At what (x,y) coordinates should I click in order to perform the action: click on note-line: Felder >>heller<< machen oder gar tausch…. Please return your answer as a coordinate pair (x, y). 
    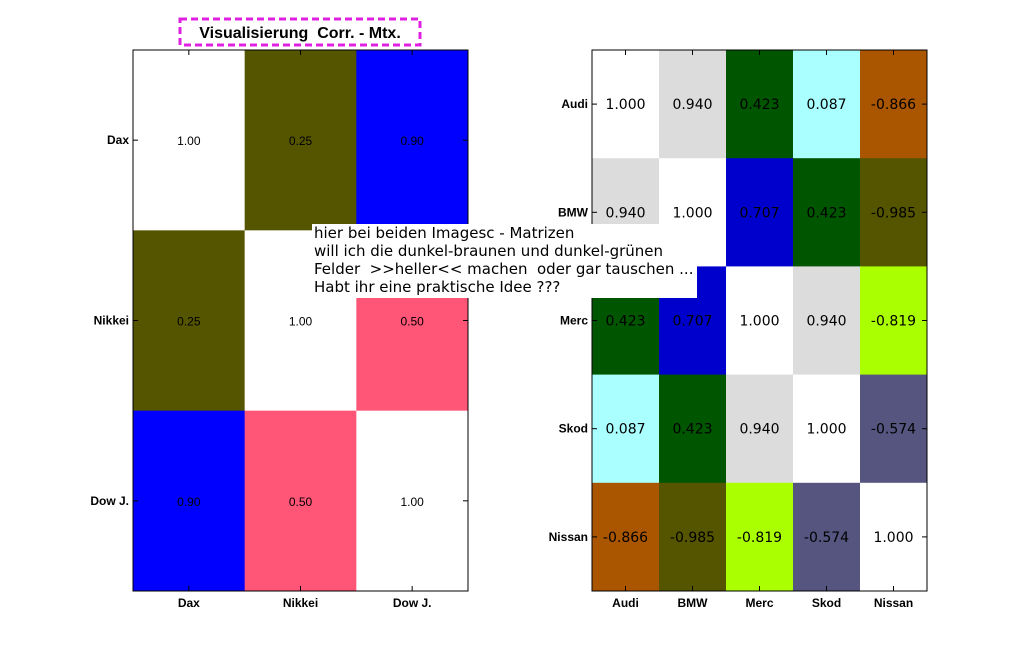
    Looking at the image, I should click on (504, 269).